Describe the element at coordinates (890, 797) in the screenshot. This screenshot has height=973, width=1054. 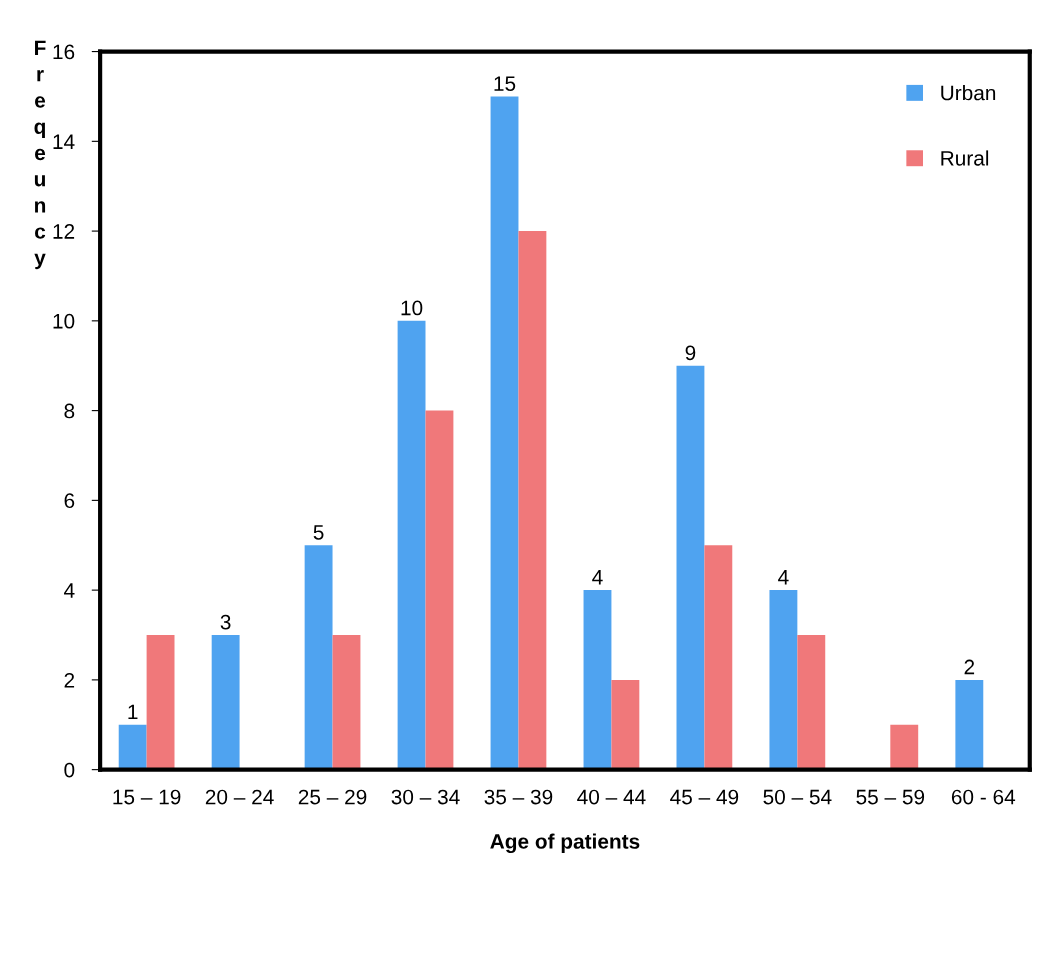
I see `x-tick-label: 55 – 59` at that location.